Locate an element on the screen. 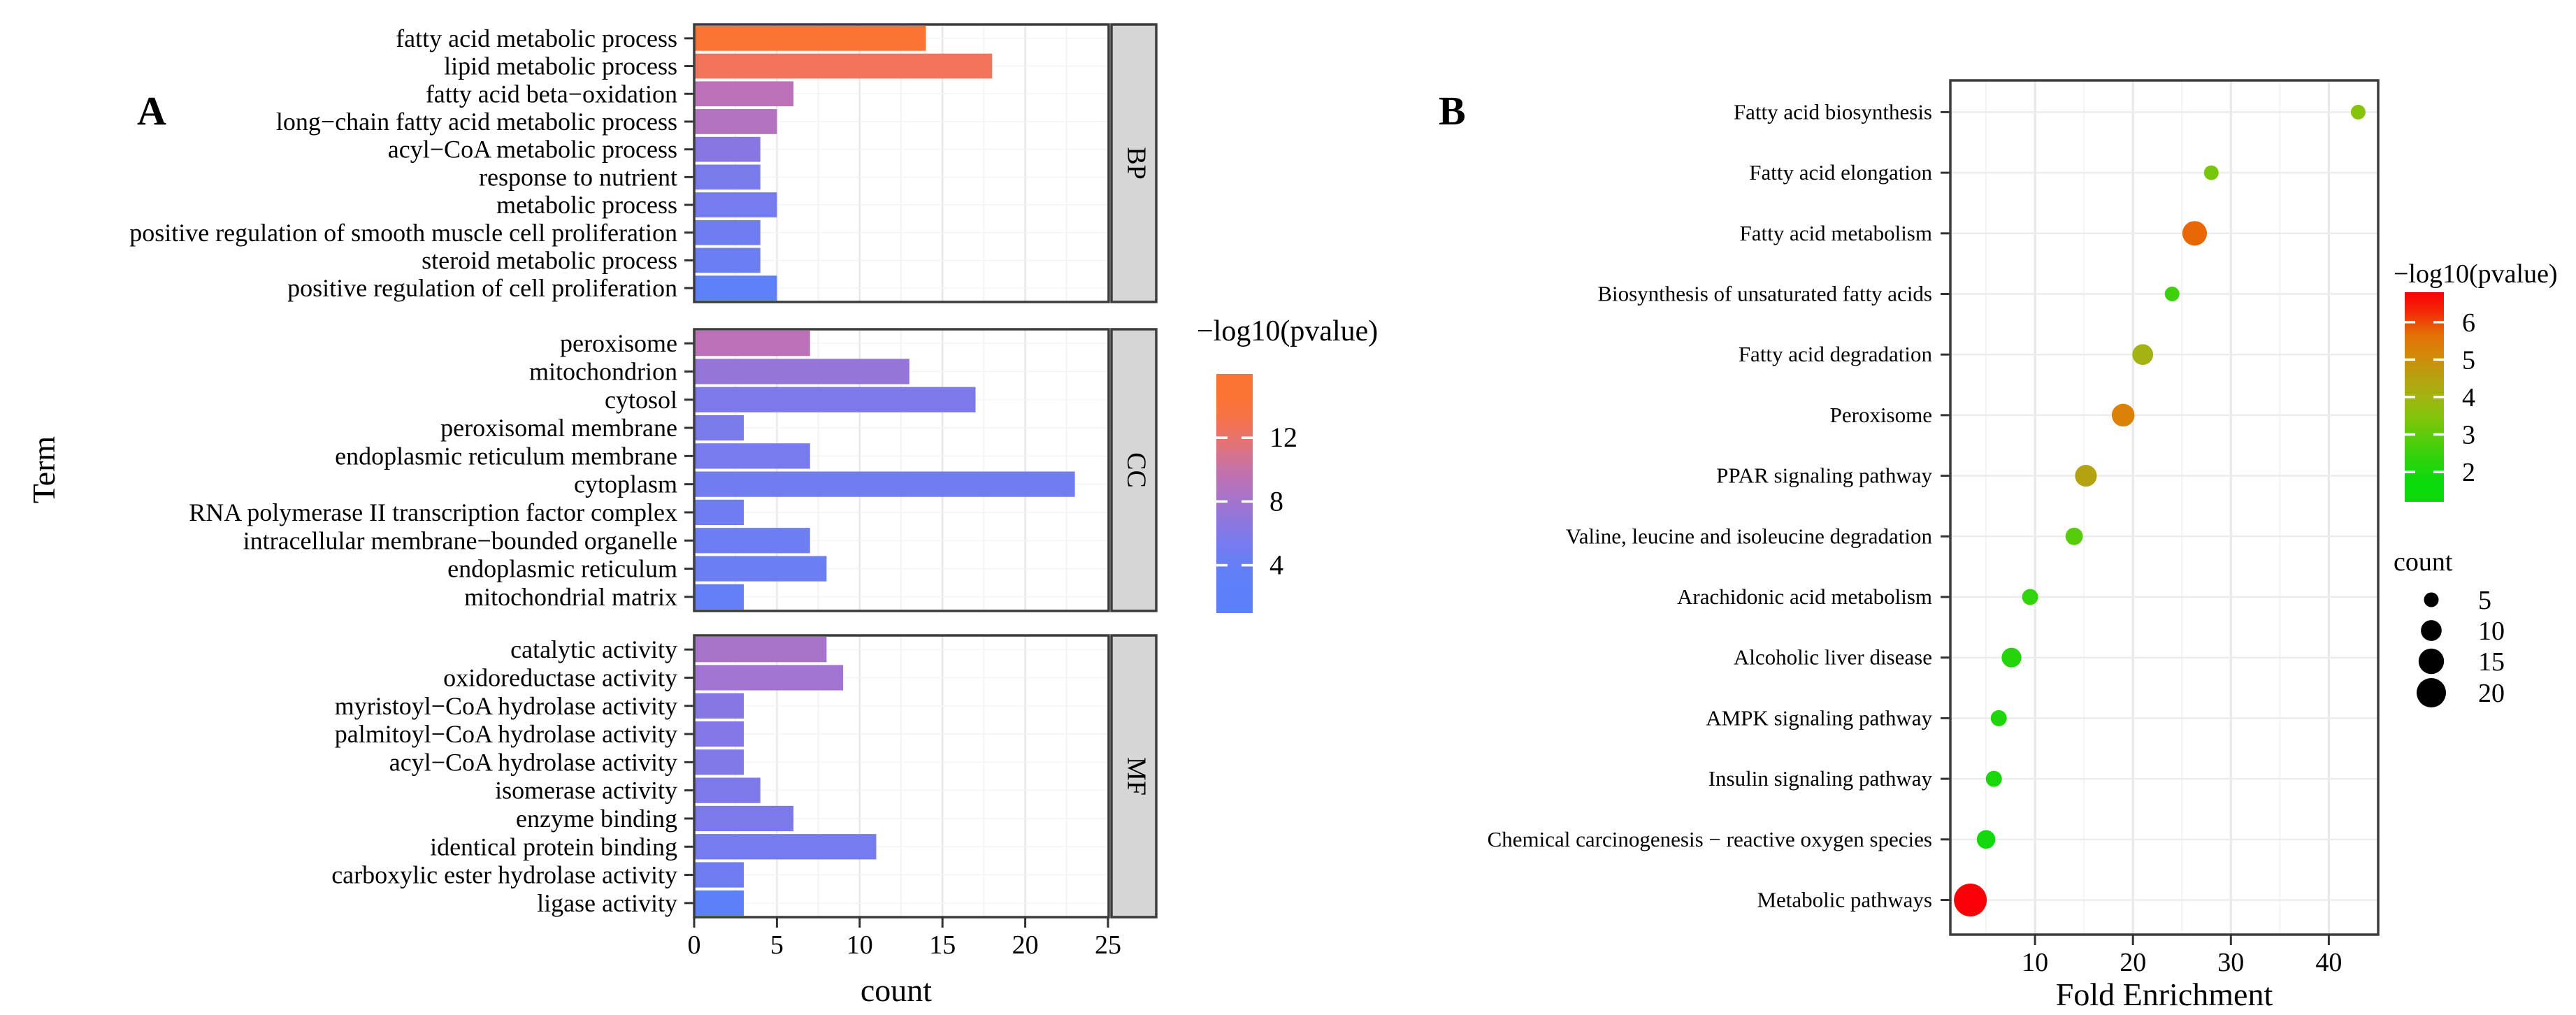 The width and height of the screenshot is (2576, 1015). panel-border is located at coordinates (2164, 507).